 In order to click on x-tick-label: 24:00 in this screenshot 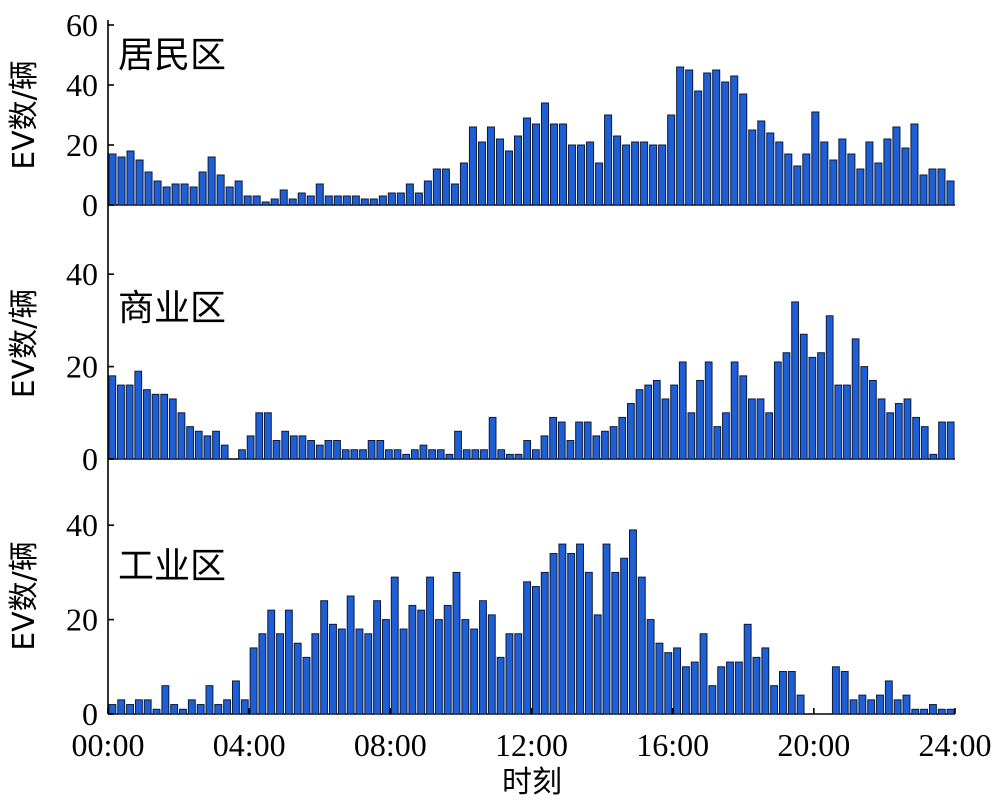, I will do `click(955, 745)`.